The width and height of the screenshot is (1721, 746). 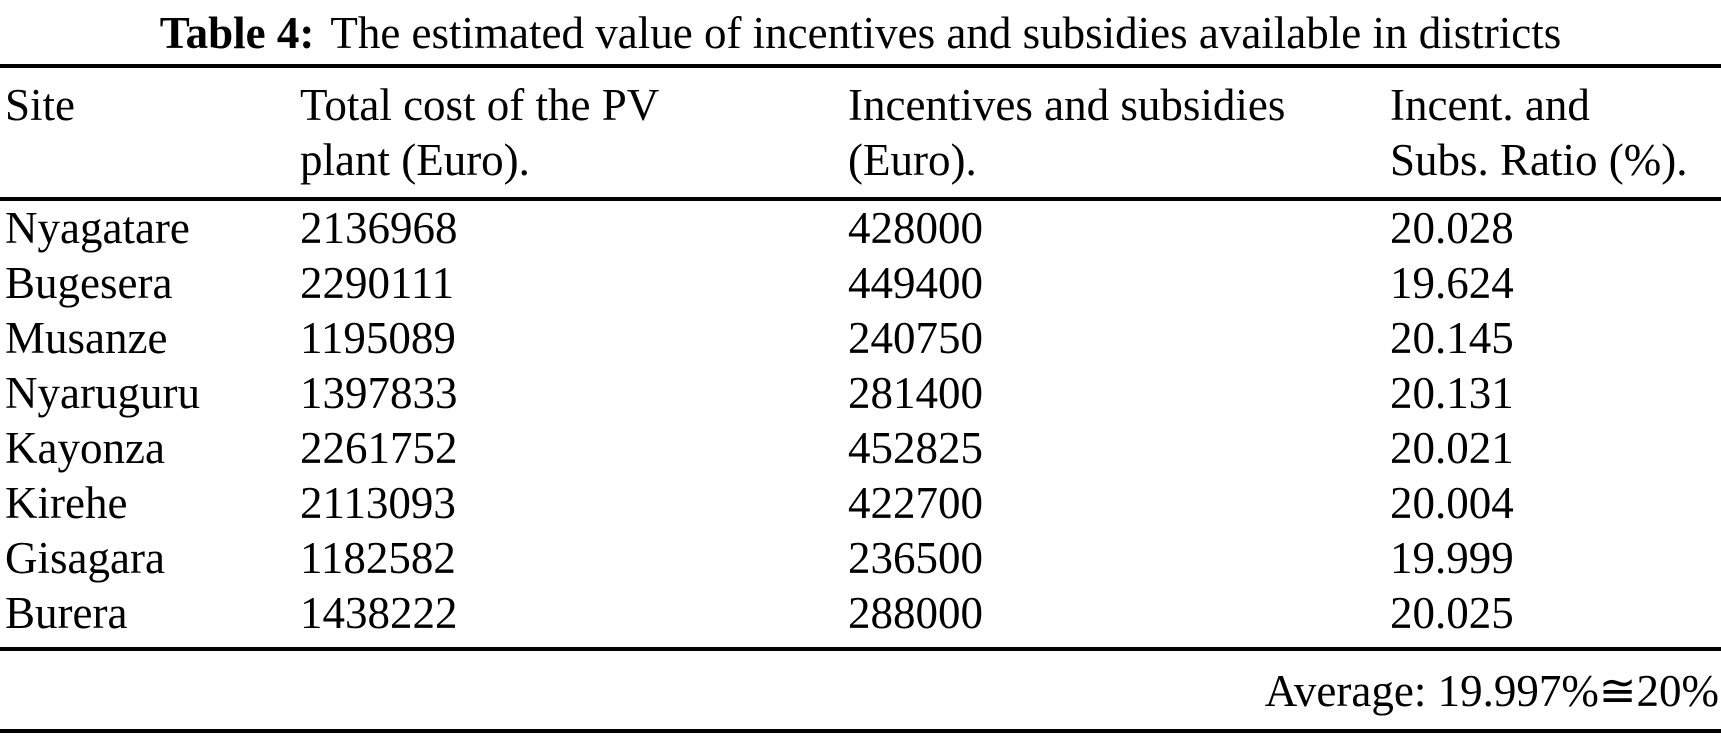 I want to click on site-cell: Burera, so click(x=66, y=613).